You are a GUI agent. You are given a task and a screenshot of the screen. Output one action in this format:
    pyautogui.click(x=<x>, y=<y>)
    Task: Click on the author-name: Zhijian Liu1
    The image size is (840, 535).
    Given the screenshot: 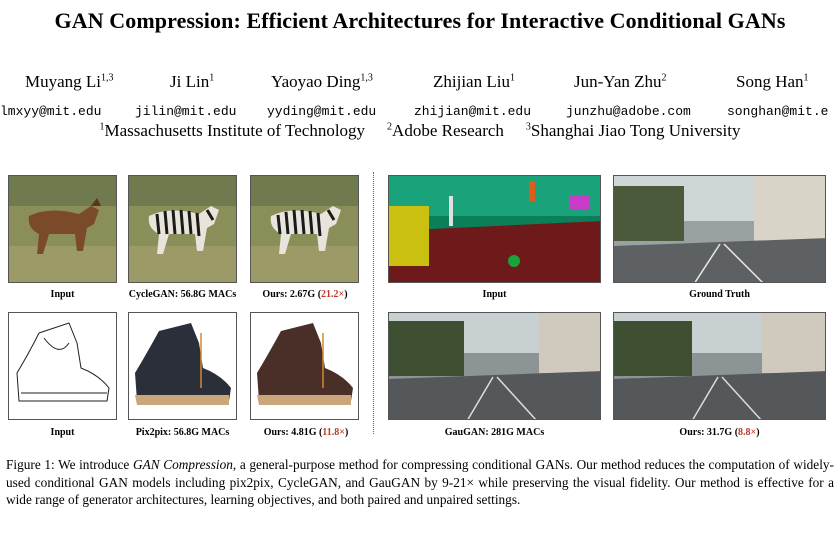 What is the action you would take?
    pyautogui.click(x=474, y=81)
    